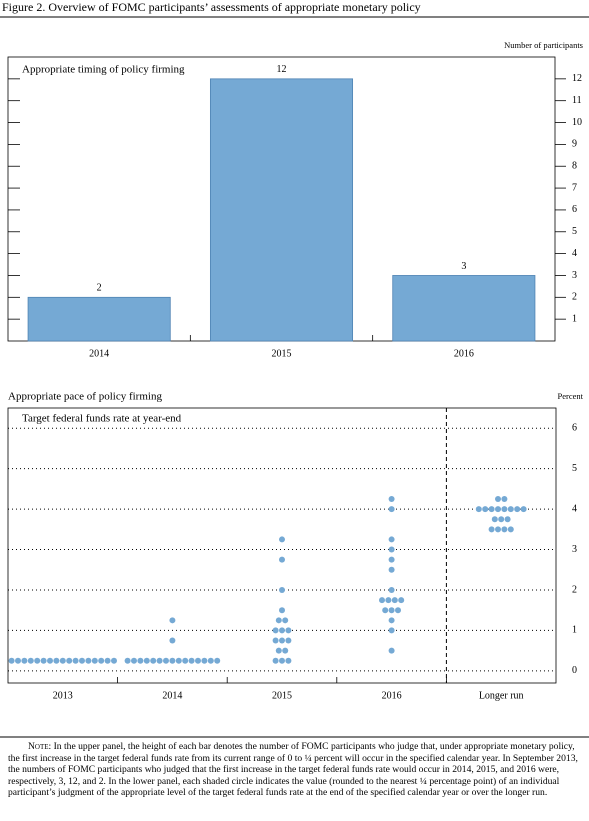 Image resolution: width=589 pixels, height=821 pixels. Describe the element at coordinates (40, 746) in the screenshot. I see `note-label: Note:` at that location.